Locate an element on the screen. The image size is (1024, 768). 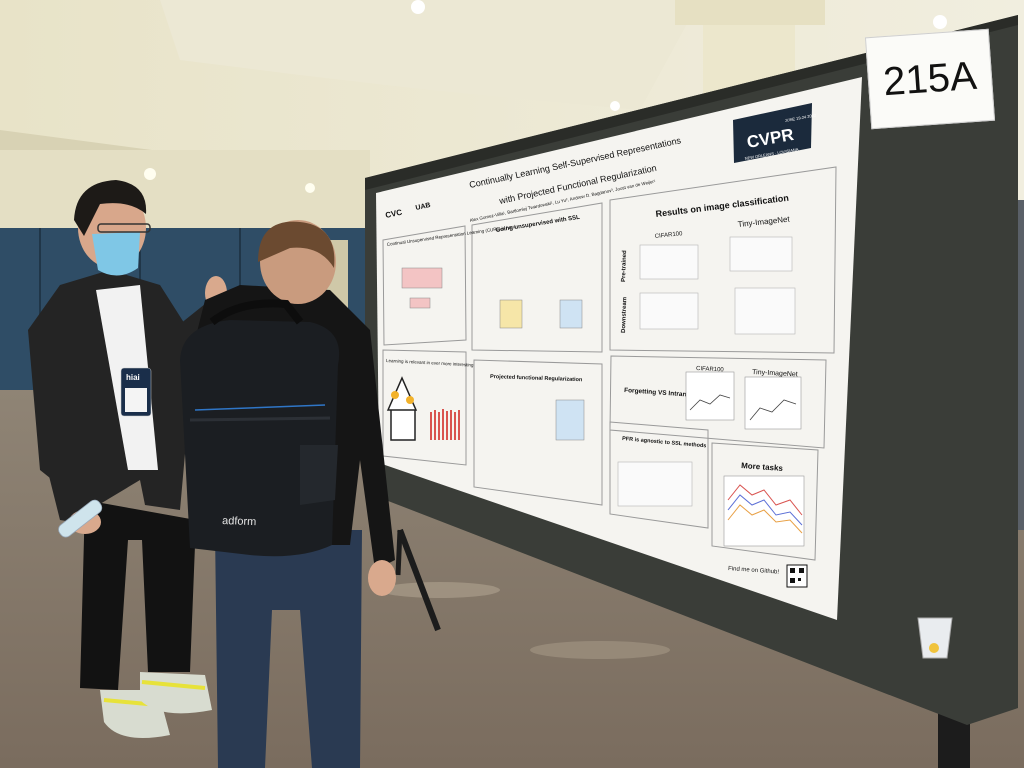
section-more-tasks: More tasks is located at coordinates (762, 467).